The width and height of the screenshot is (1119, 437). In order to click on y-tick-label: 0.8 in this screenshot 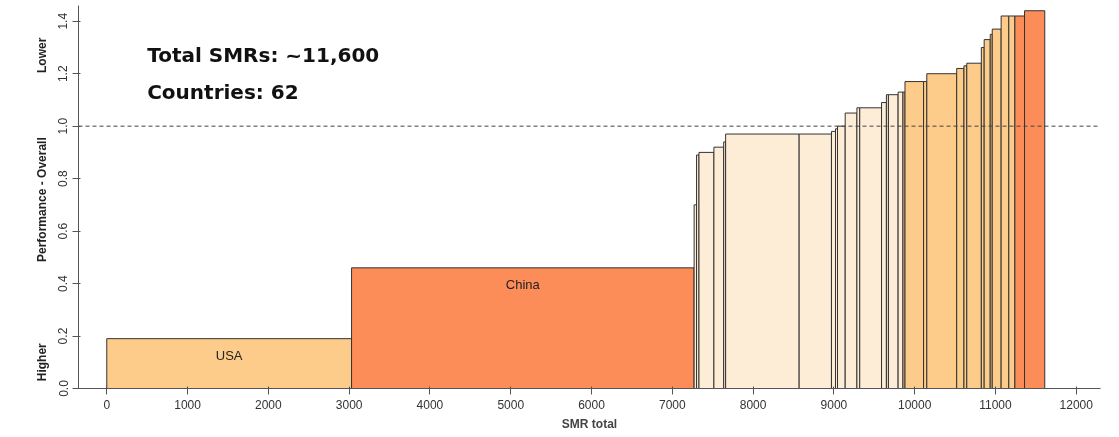, I will do `click(63, 178)`.